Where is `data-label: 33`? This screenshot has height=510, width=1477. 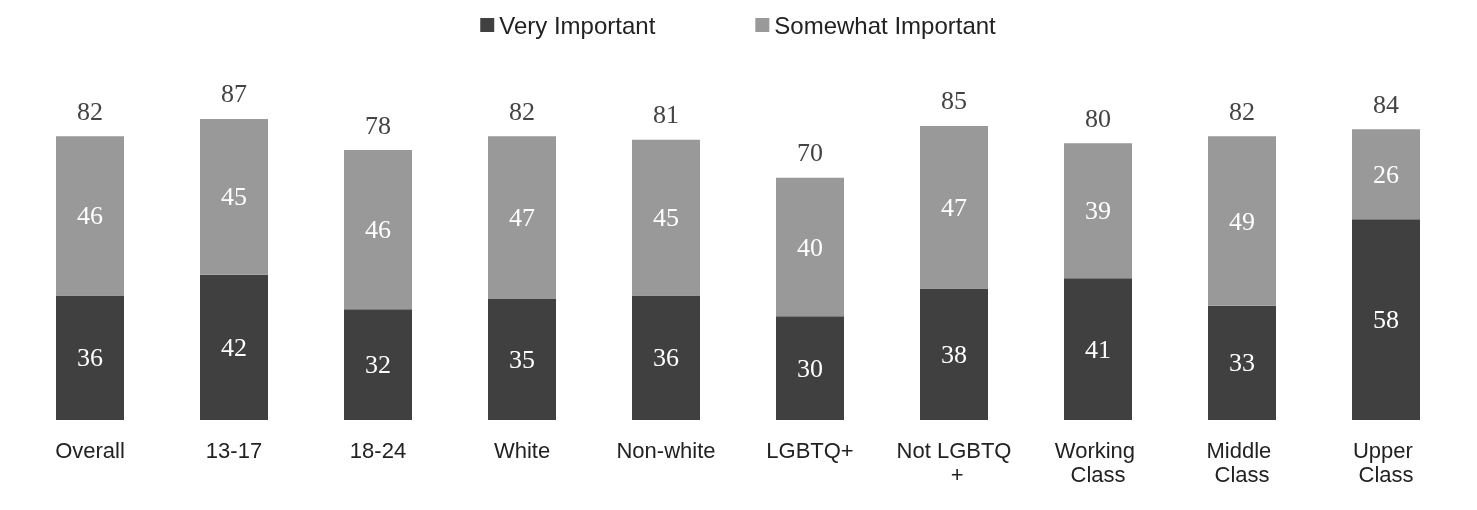
data-label: 33 is located at coordinates (1242, 363).